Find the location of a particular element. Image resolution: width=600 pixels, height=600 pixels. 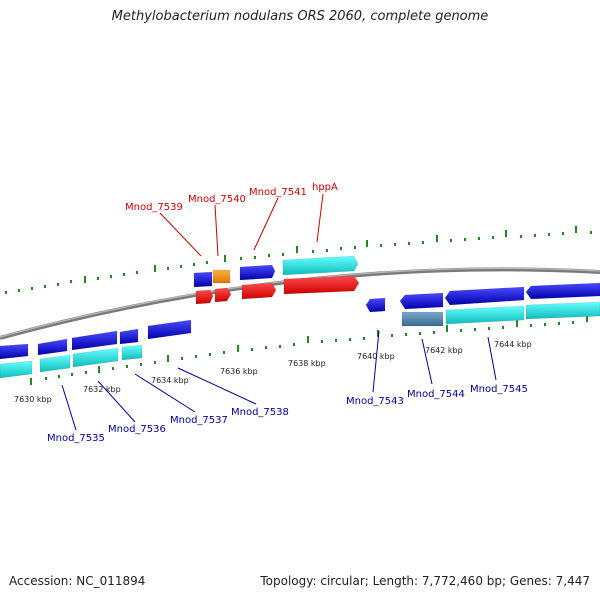

outer-tick-ring is located at coordinates (298, 260).